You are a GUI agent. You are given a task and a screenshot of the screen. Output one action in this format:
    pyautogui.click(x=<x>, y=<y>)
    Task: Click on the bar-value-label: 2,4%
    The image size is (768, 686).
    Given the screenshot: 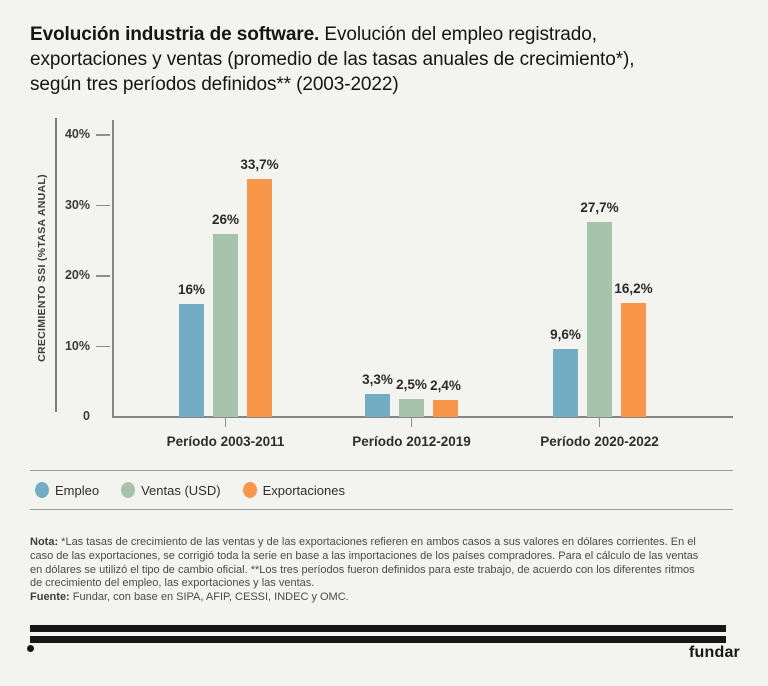 What is the action you would take?
    pyautogui.click(x=445, y=386)
    